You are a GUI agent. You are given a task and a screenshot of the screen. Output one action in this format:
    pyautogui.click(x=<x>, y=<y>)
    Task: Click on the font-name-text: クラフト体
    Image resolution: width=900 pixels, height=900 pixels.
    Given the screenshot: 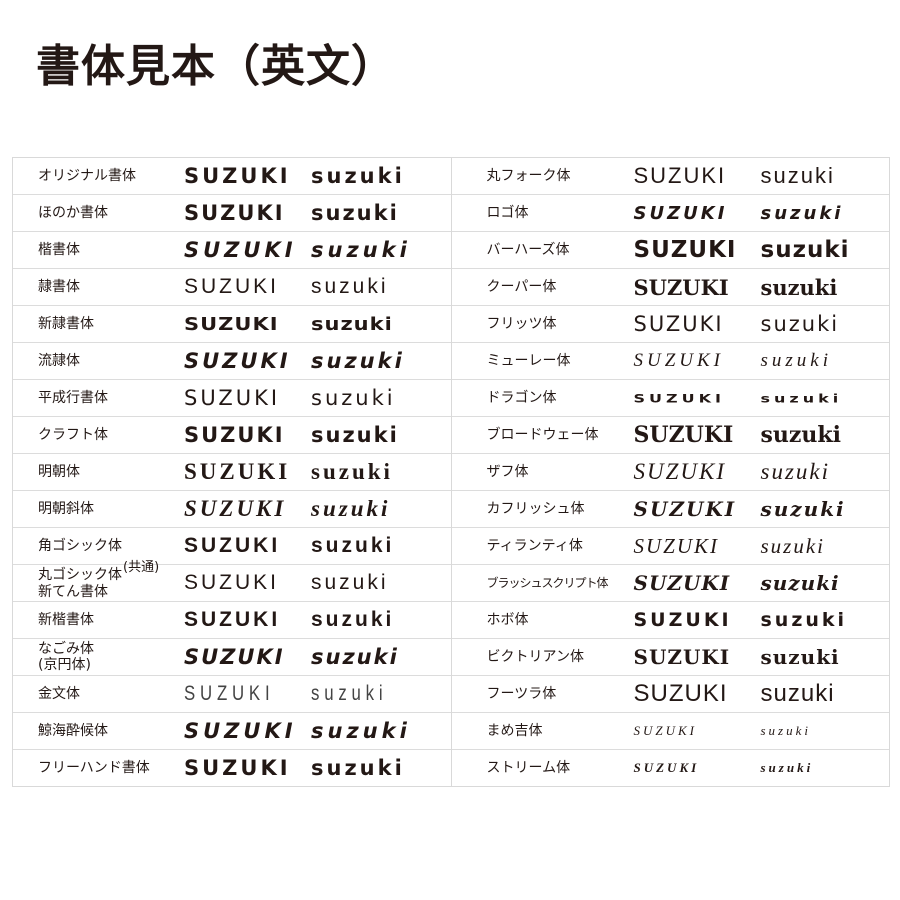 What is the action you would take?
    pyautogui.click(x=73, y=435)
    